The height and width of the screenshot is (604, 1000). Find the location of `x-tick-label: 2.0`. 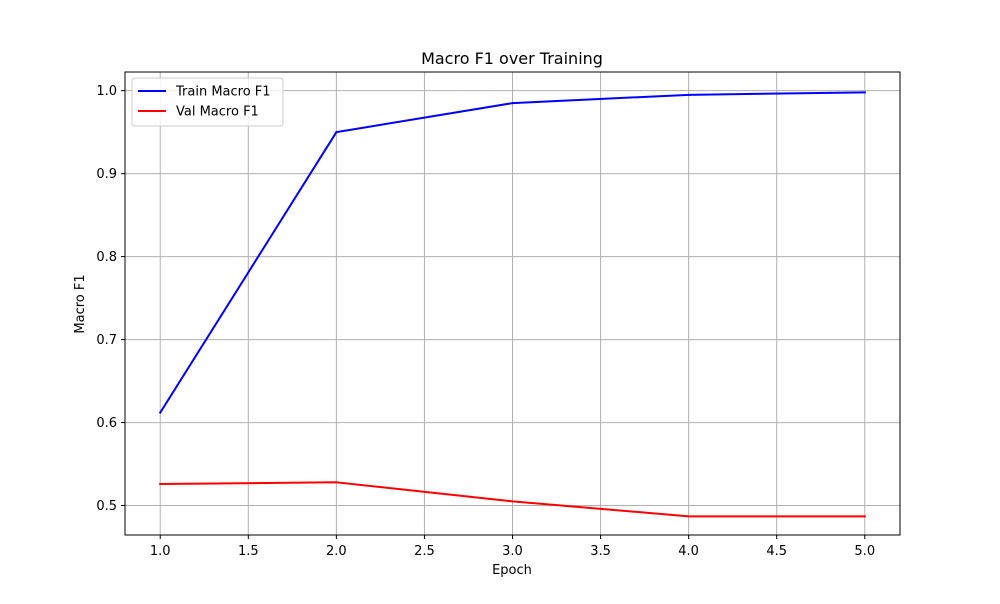

x-tick-label: 2.0 is located at coordinates (336, 551).